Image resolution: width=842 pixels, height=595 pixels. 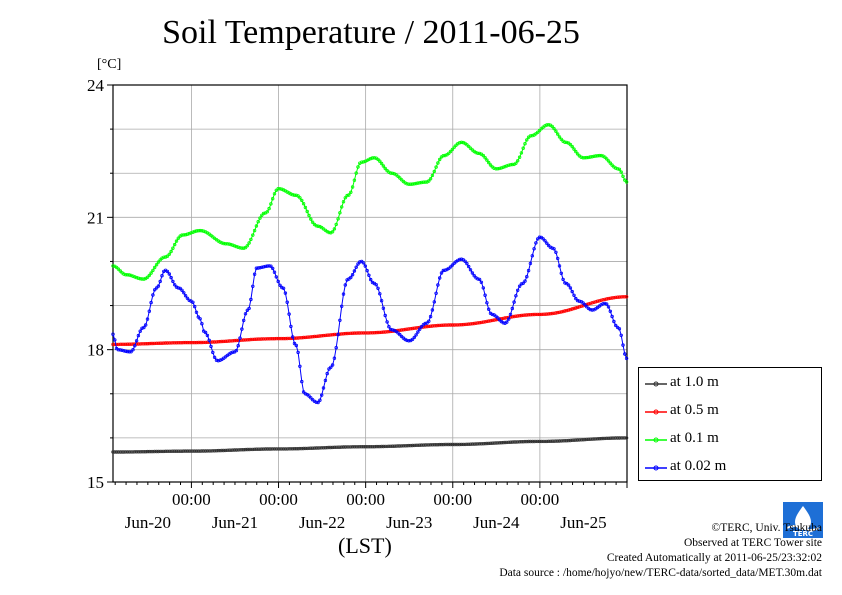 What do you see at coordinates (371, 32) in the screenshot?
I see `chart-title: Soil Temperature / 2011-06-25` at bounding box center [371, 32].